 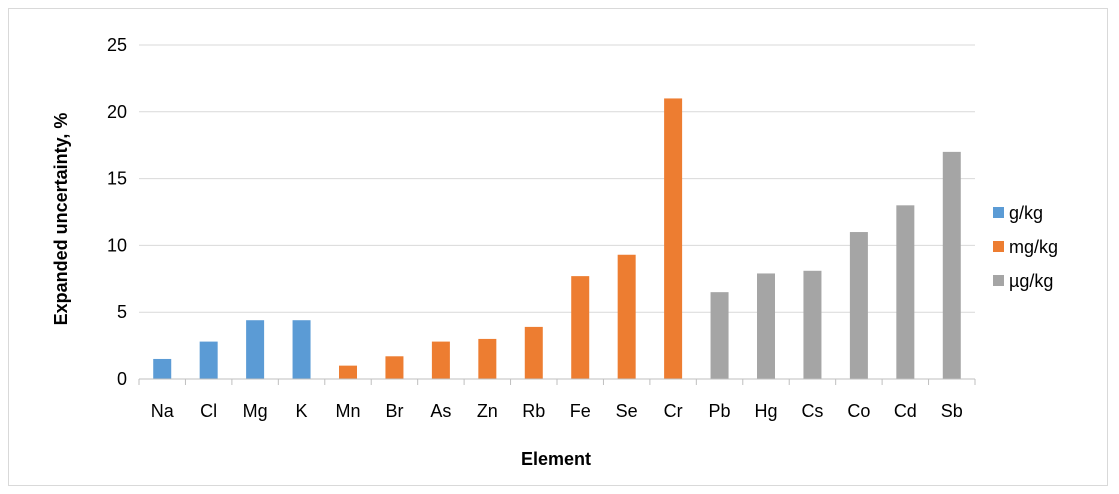 What do you see at coordinates (255, 349) in the screenshot?
I see `bar-Mg` at bounding box center [255, 349].